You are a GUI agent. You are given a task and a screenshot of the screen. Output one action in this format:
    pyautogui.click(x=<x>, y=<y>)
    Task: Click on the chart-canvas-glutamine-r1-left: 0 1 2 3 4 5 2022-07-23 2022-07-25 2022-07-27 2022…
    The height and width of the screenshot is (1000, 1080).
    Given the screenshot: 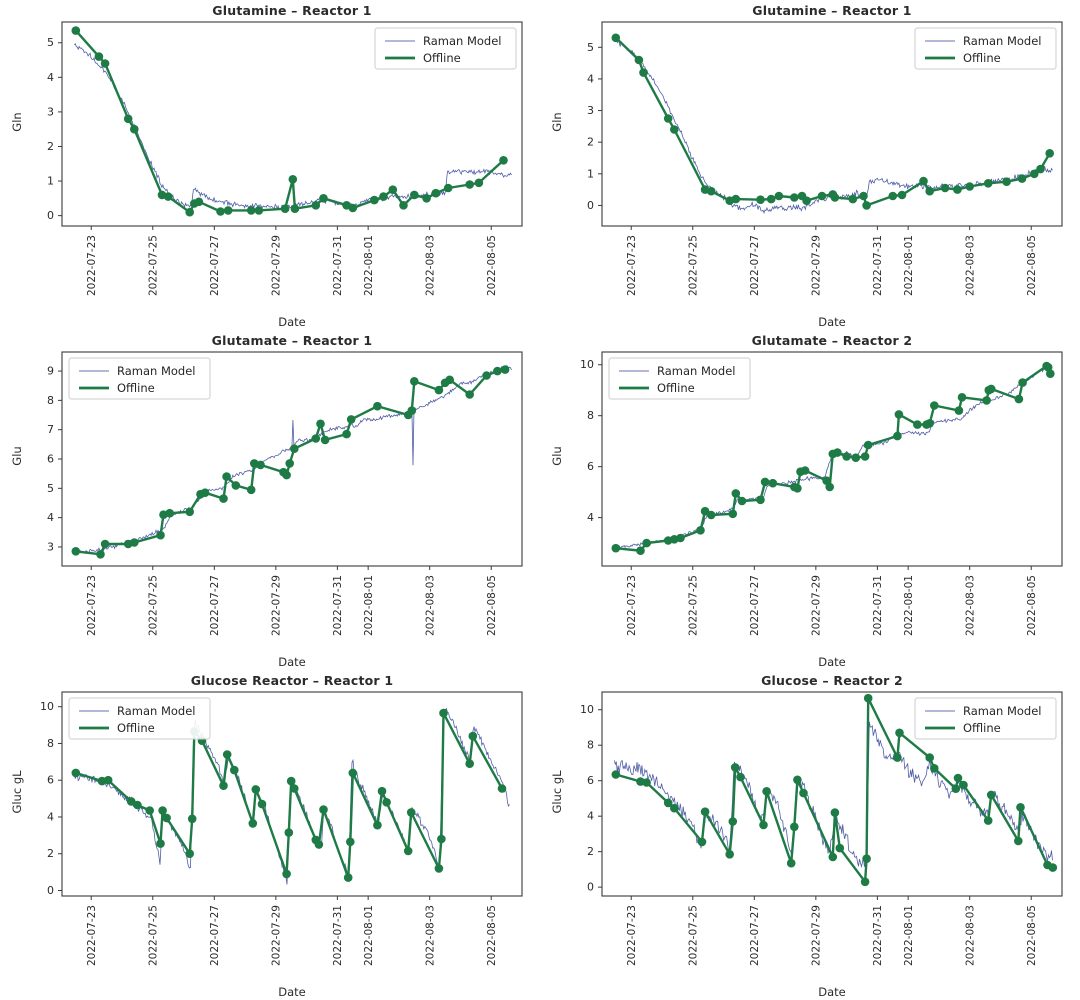 What is the action you would take?
    pyautogui.click(x=285, y=158)
    